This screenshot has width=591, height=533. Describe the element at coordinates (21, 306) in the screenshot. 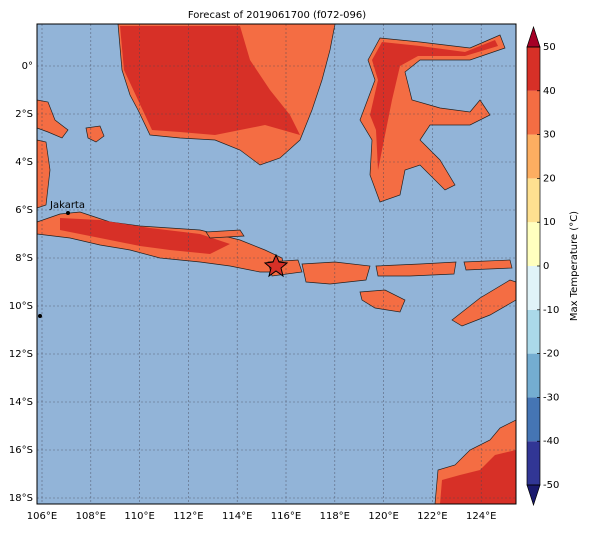

I see `lat-label: 10°S` at that location.